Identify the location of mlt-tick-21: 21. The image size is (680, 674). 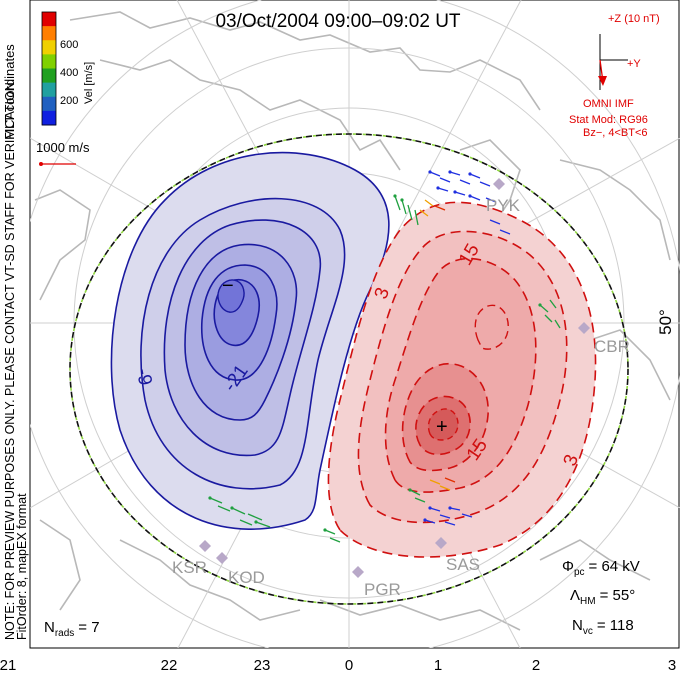
(8, 665).